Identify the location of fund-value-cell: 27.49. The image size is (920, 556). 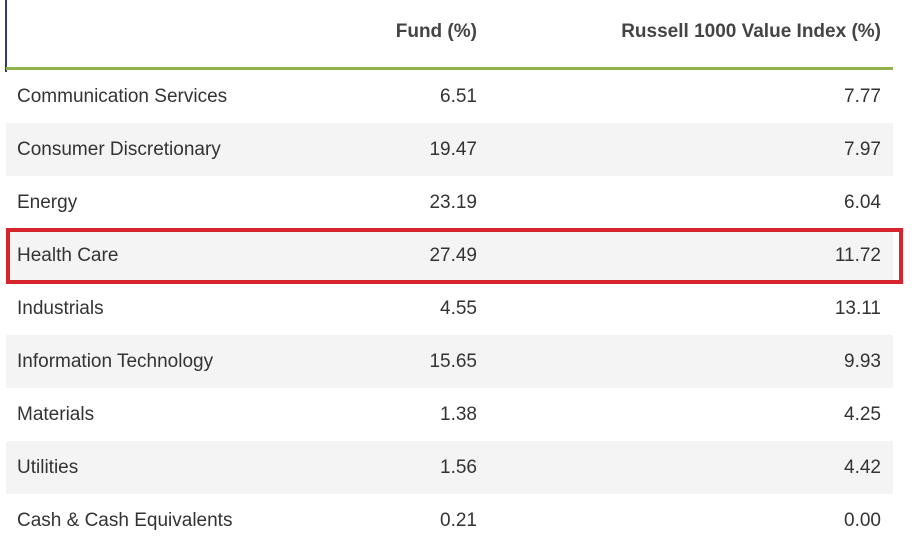
(453, 255).